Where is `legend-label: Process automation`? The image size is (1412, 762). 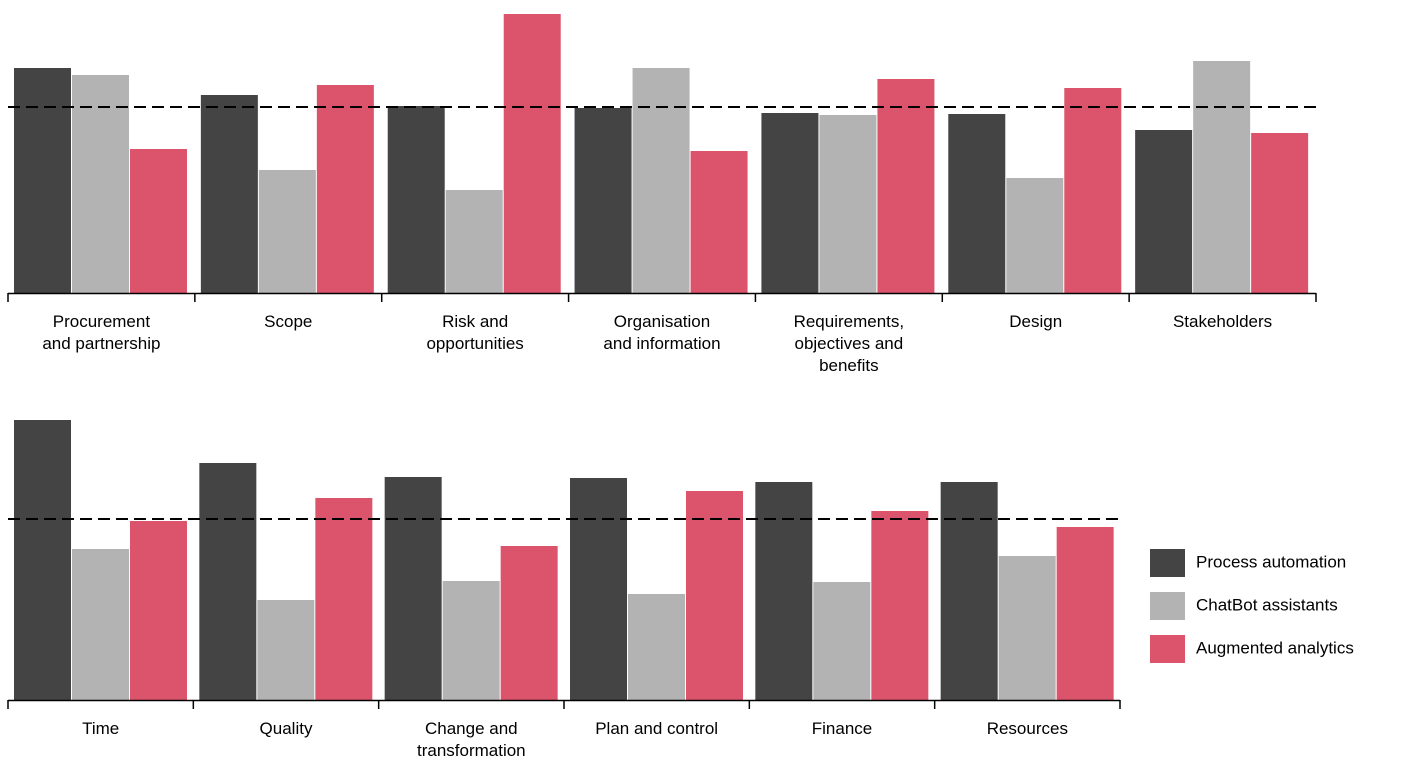
legend-label: Process automation is located at coordinates (1271, 561).